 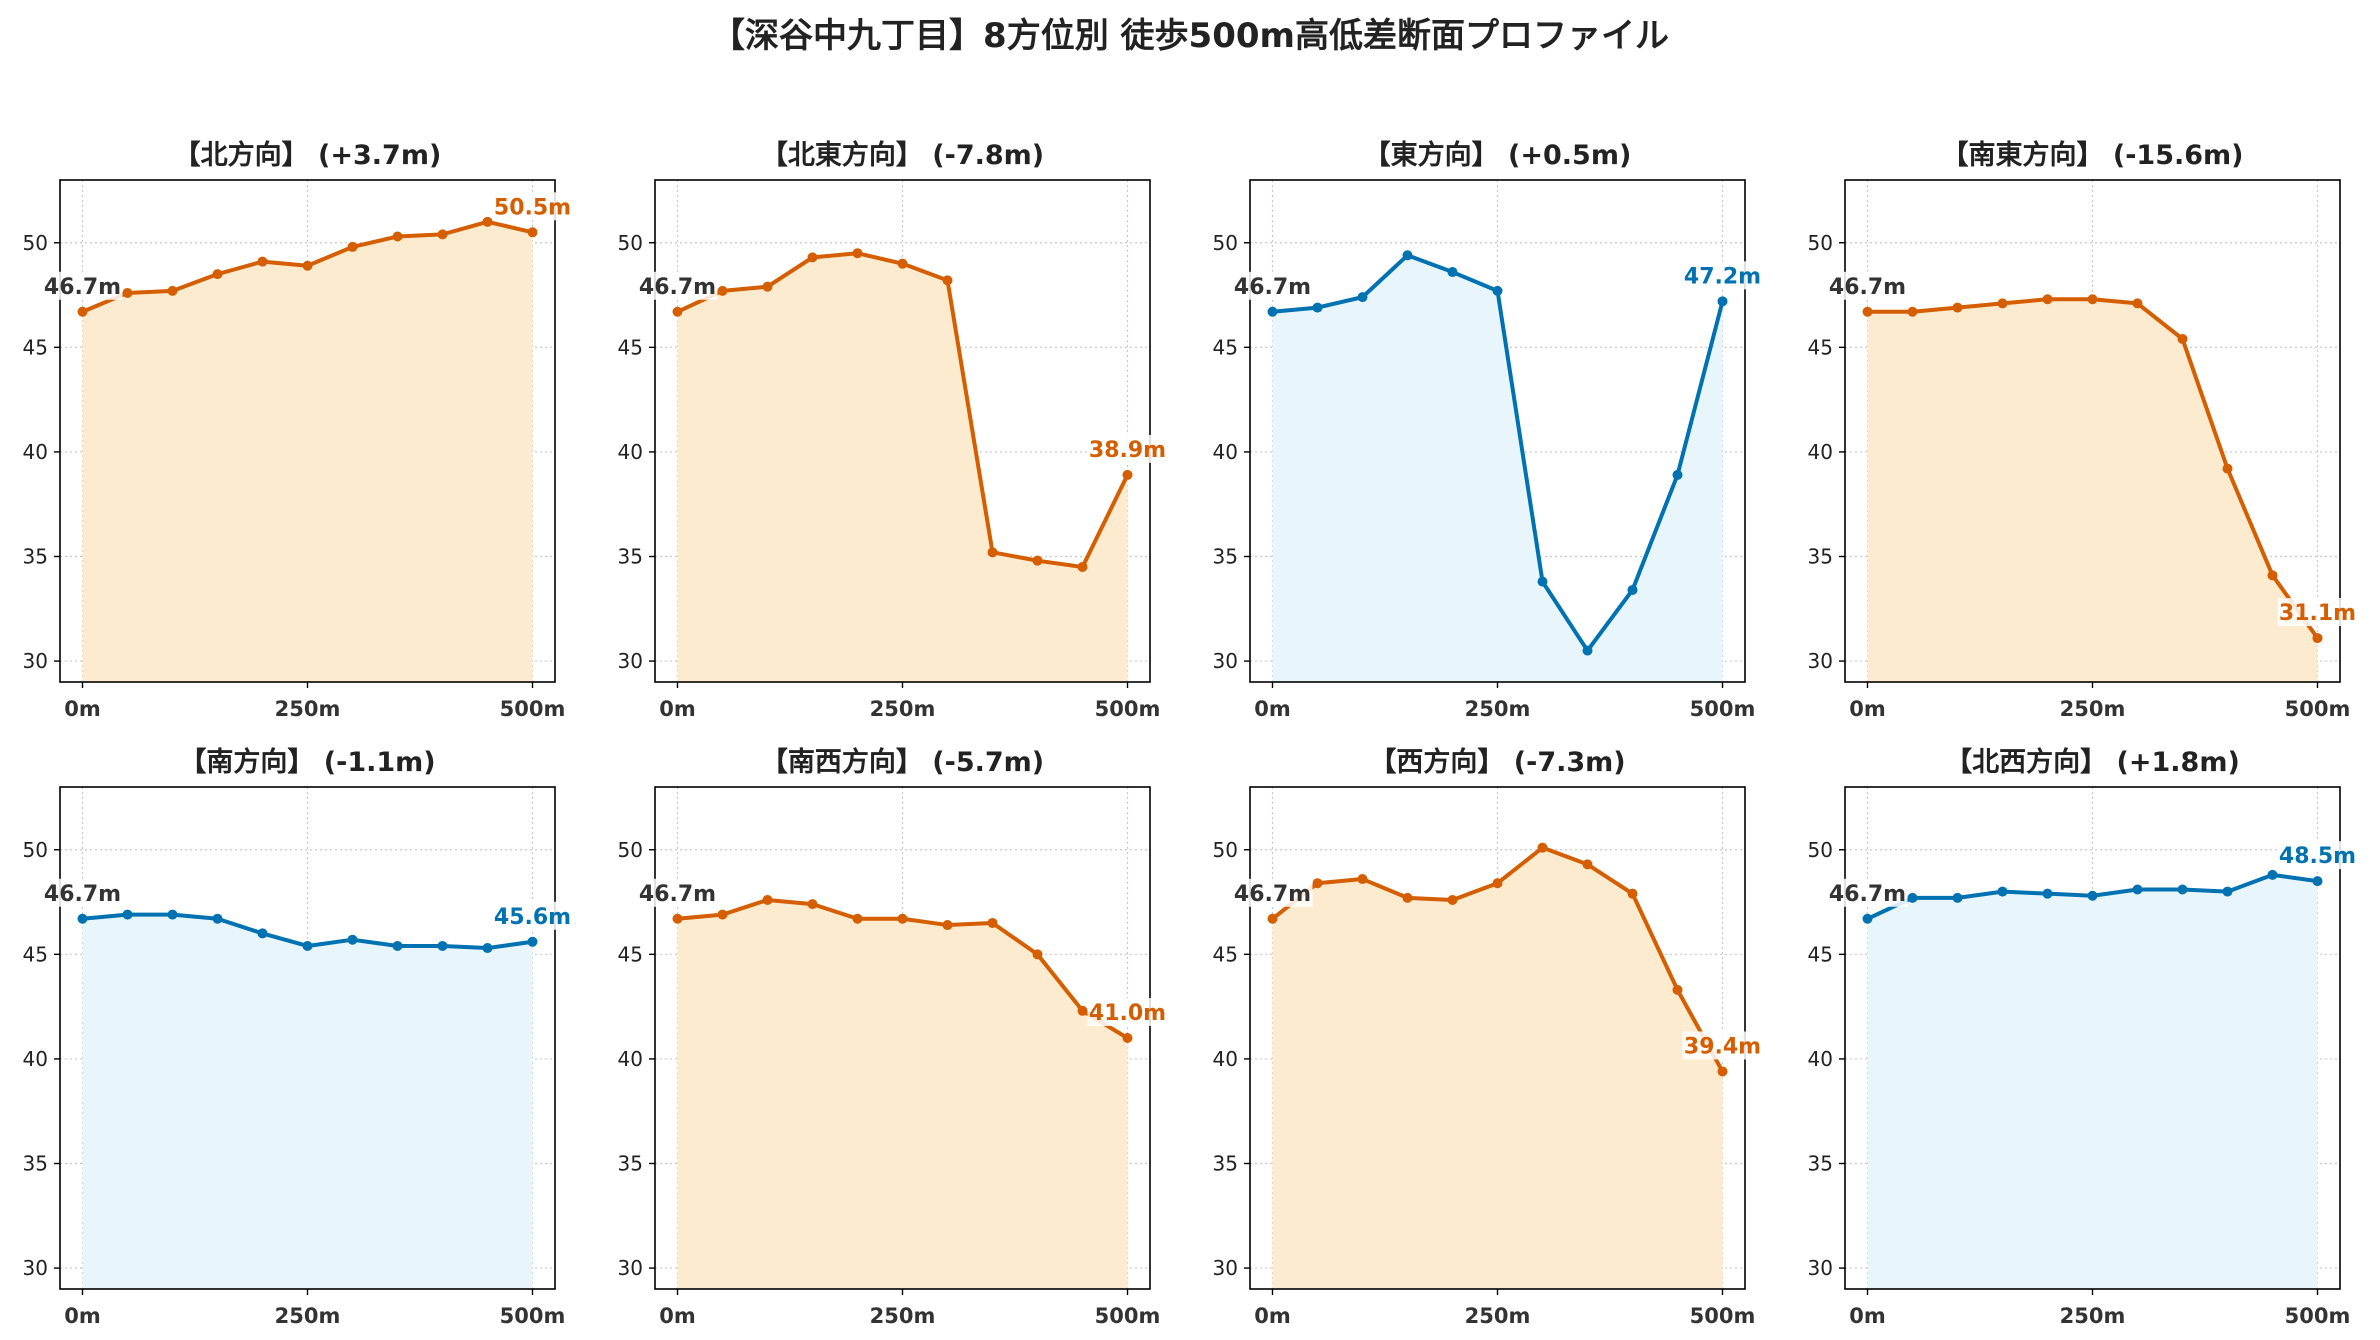 What do you see at coordinates (1190, 36) in the screenshot?
I see `figure-title: 【深谷中九丁目】8方位別 徒歩500m高低差断面プロファイル` at bounding box center [1190, 36].